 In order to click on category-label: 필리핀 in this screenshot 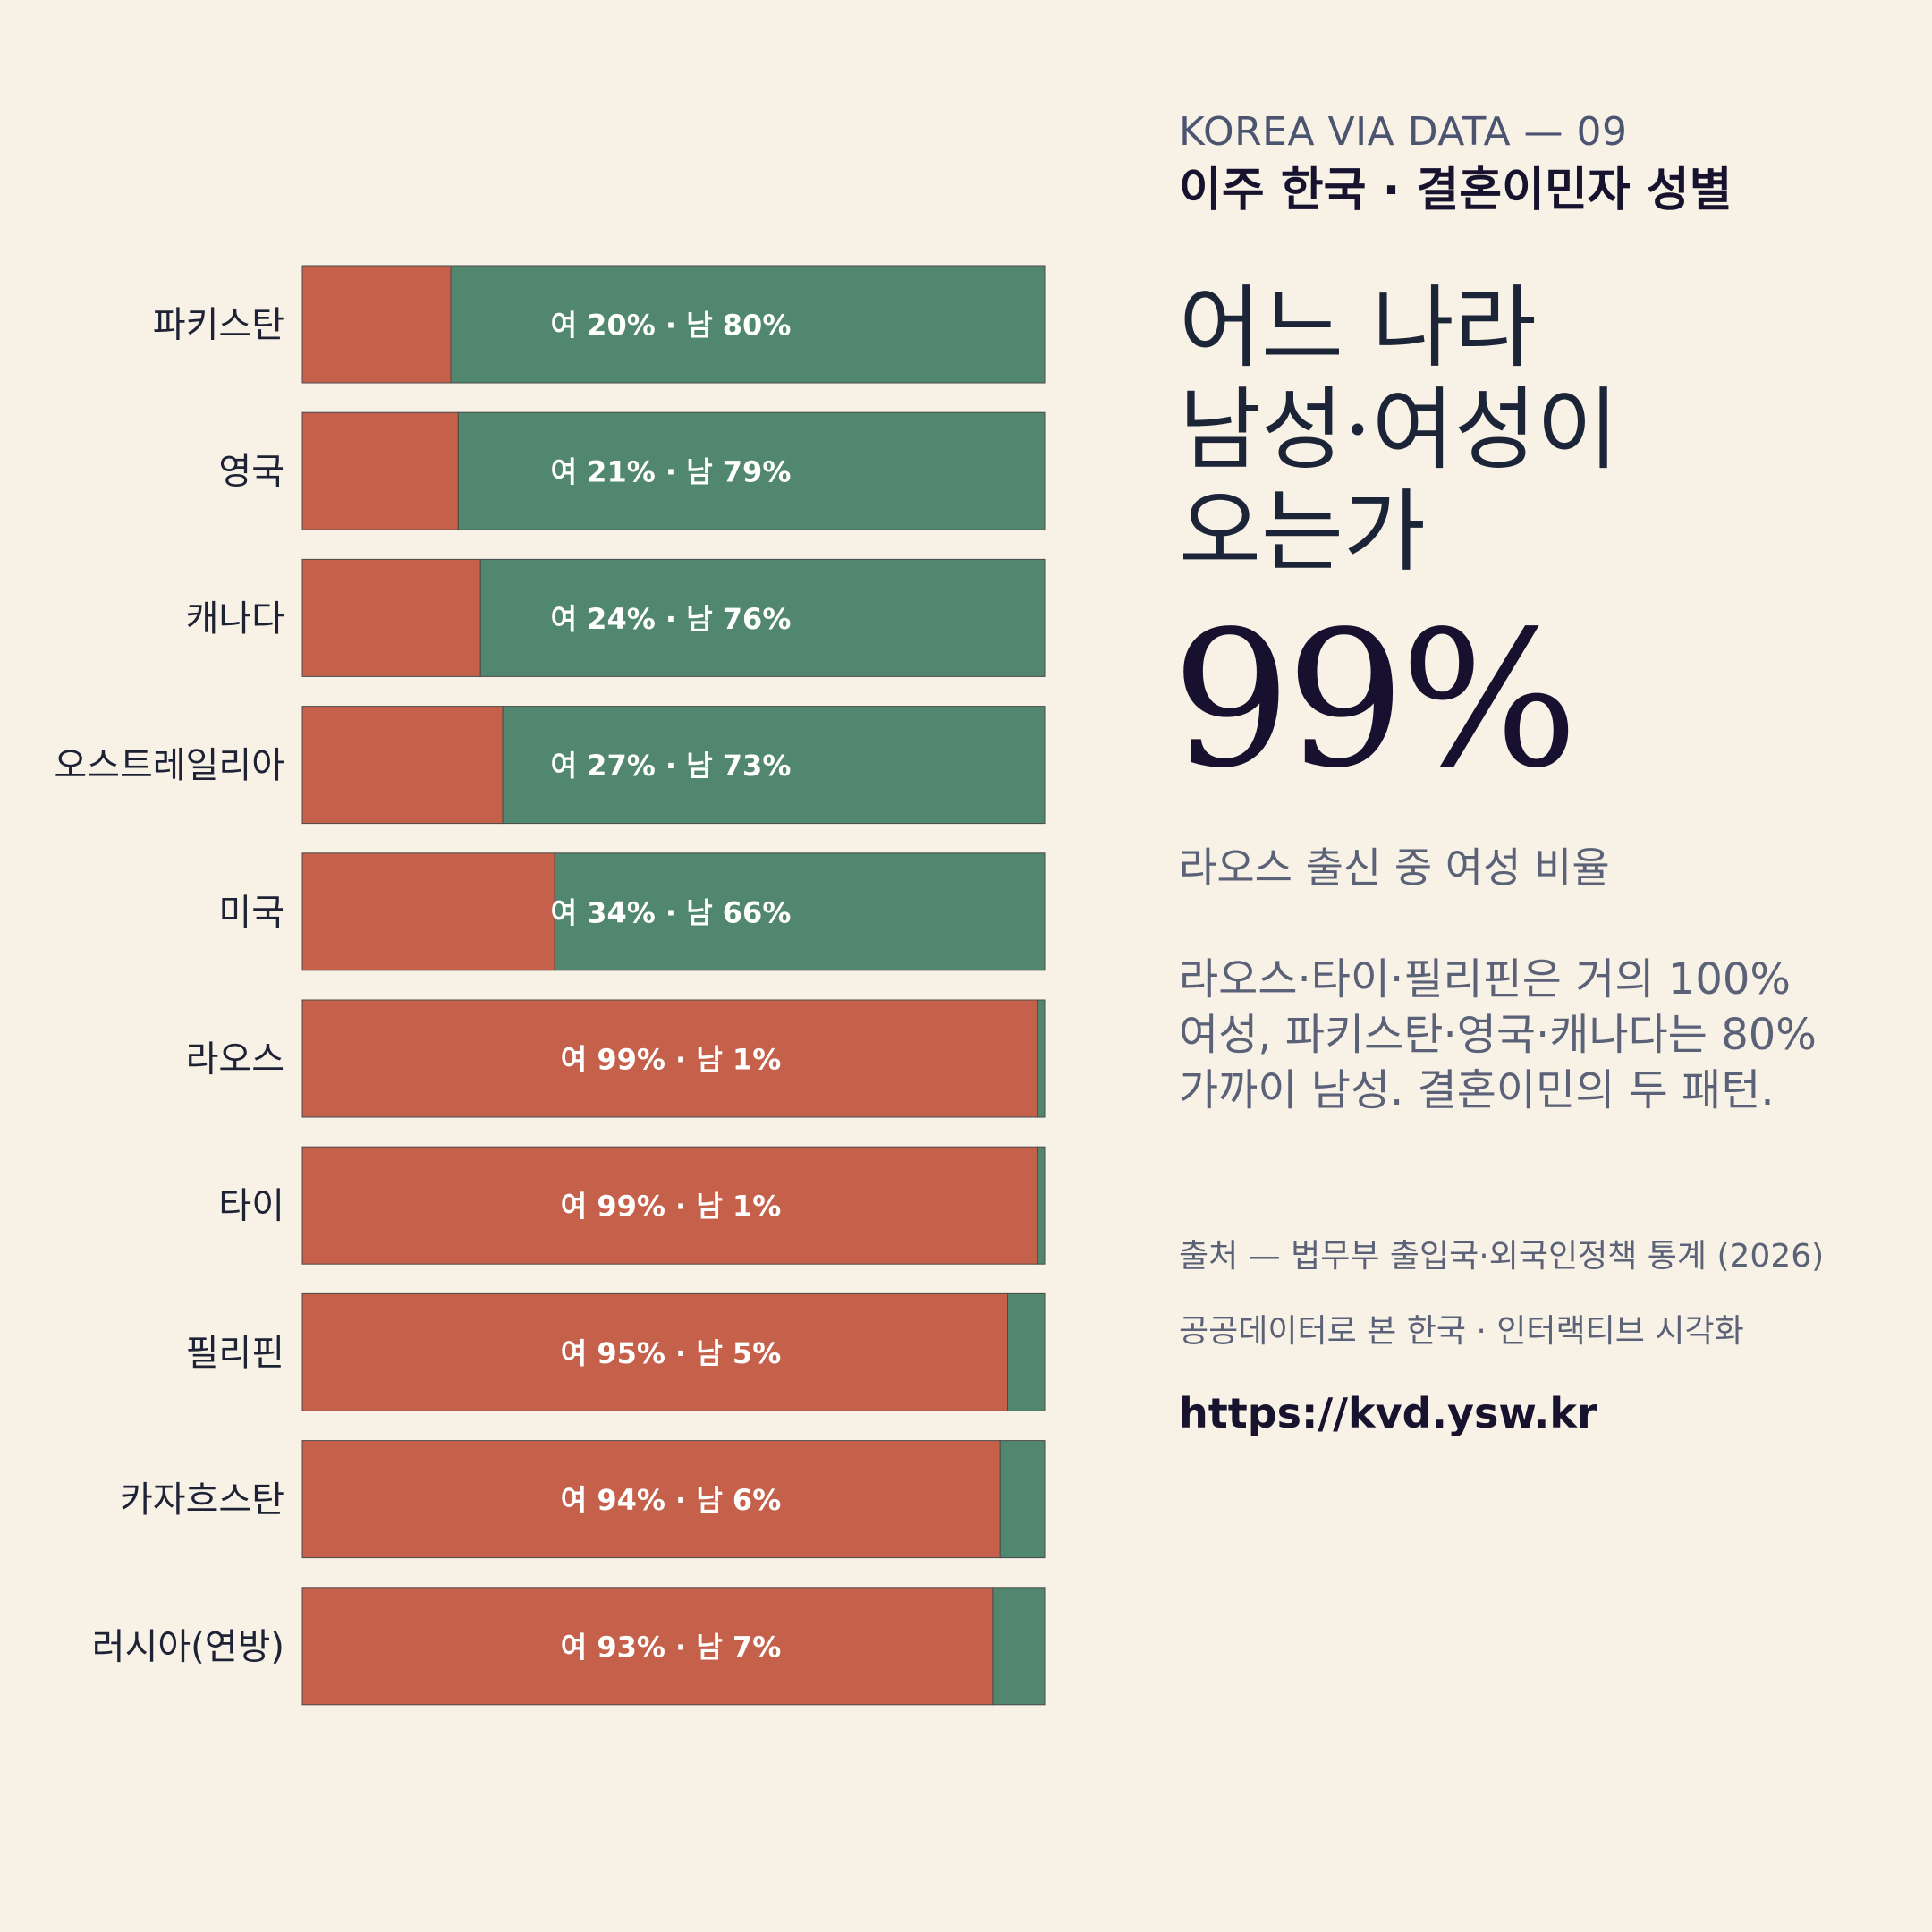, I will do `click(235, 1353)`.